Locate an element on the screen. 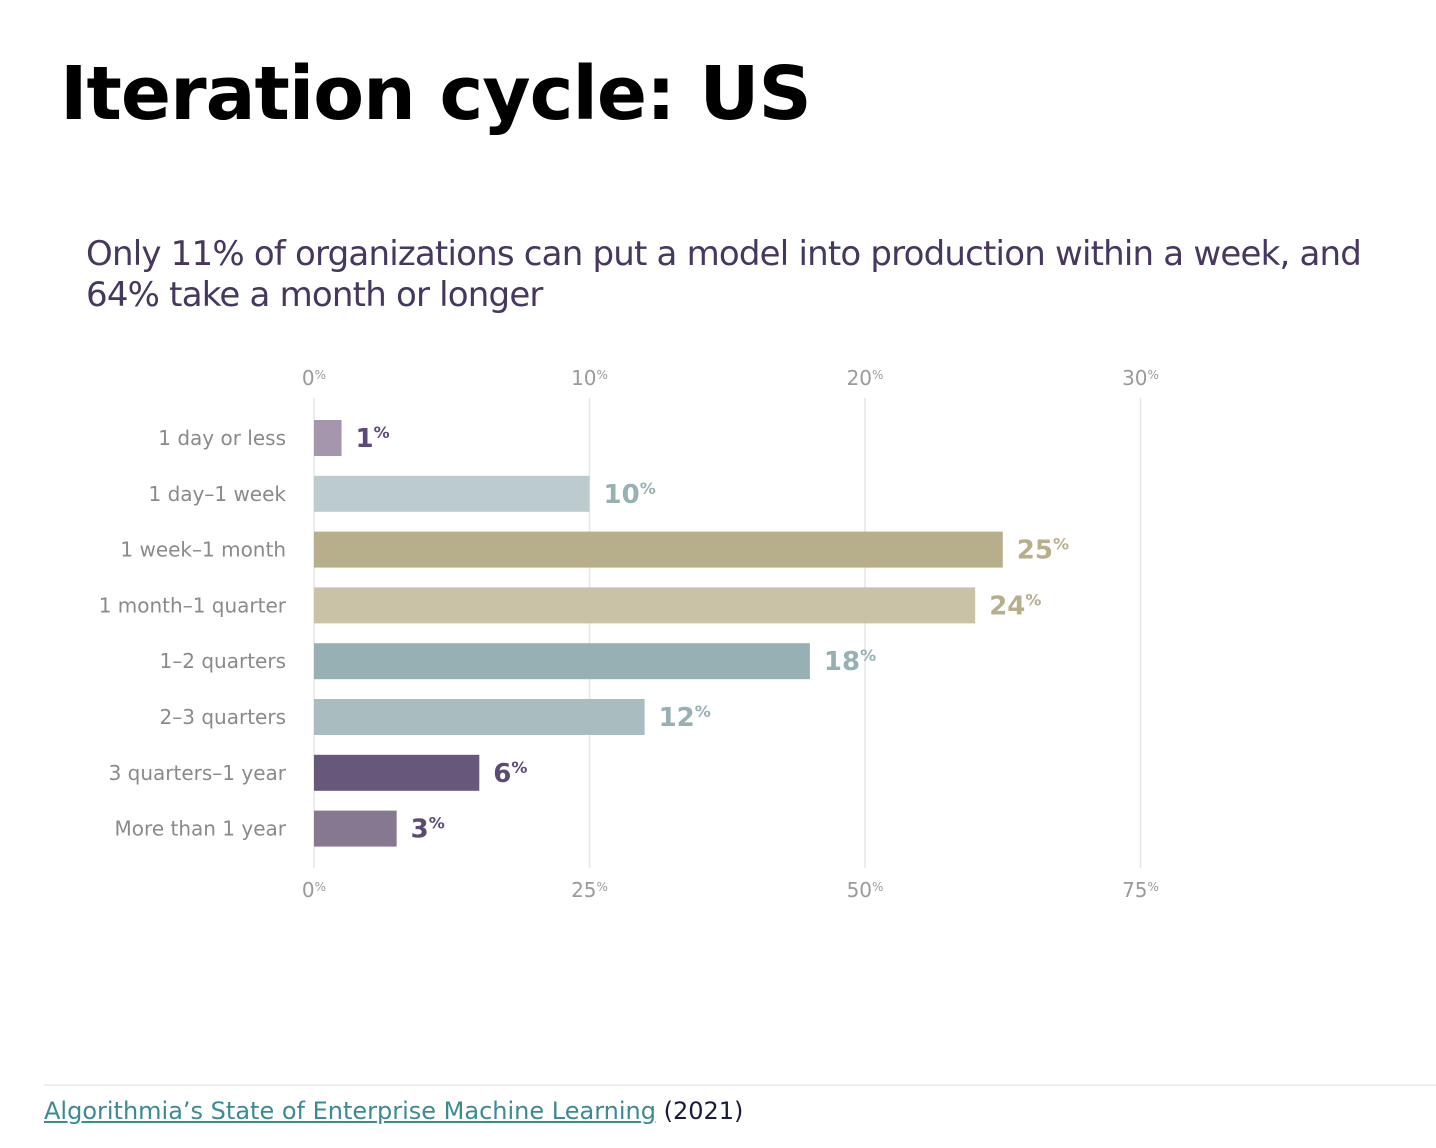 The width and height of the screenshot is (1436, 1148). category-label: 1 day–1 week is located at coordinates (218, 494).